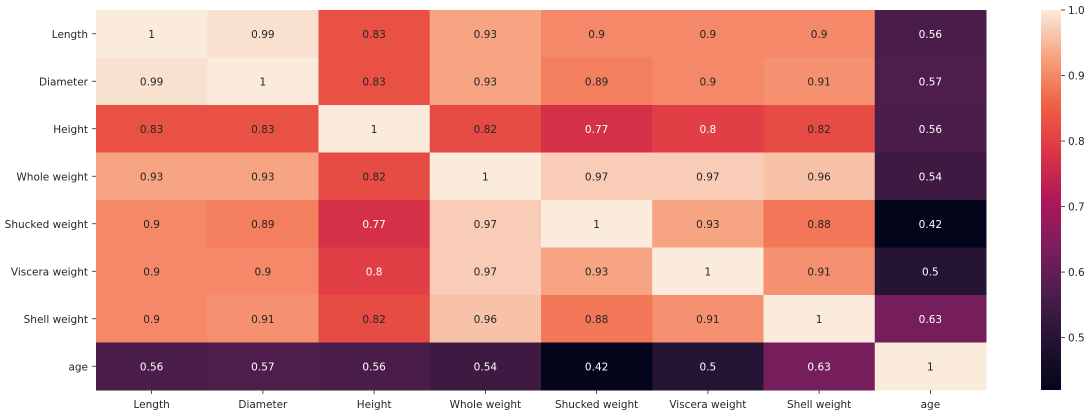  I want to click on colorbar-tick-label: 0.9, so click(1076, 77).